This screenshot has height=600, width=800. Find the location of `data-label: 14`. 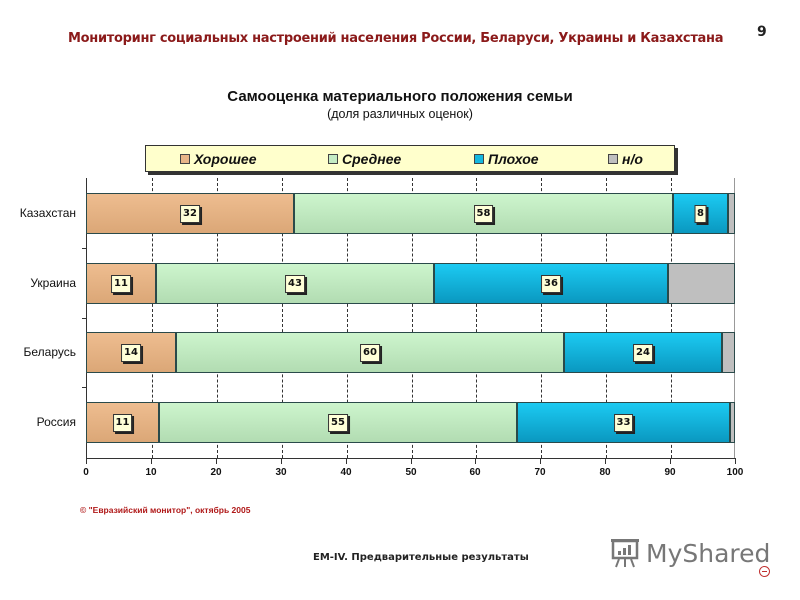

data-label: 14 is located at coordinates (131, 352).